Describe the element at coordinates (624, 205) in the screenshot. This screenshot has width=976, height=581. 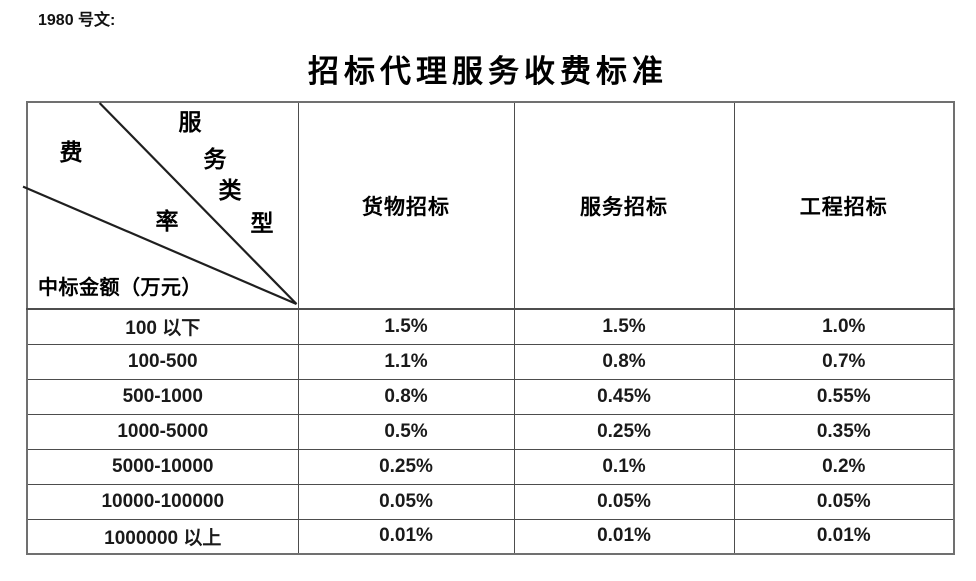
I see `column-header-service: 服务招标` at that location.